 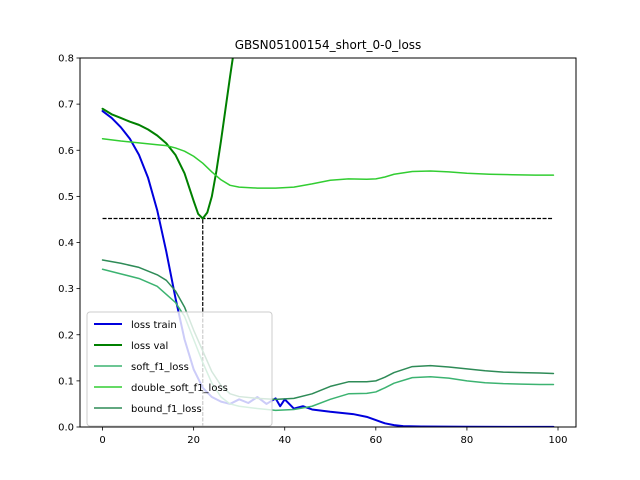 What do you see at coordinates (557, 440) in the screenshot?
I see `x-tick-label: 100` at bounding box center [557, 440].